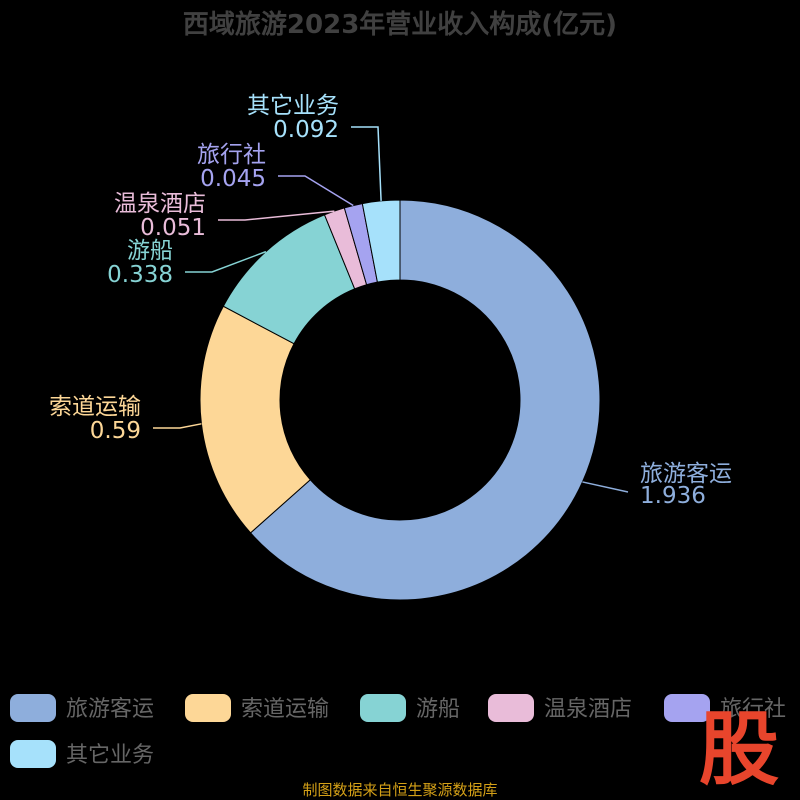 The image size is (800, 800). What do you see at coordinates (231, 155) in the screenshot?
I see `slice-label-name-travel-agency: 旅行社` at bounding box center [231, 155].